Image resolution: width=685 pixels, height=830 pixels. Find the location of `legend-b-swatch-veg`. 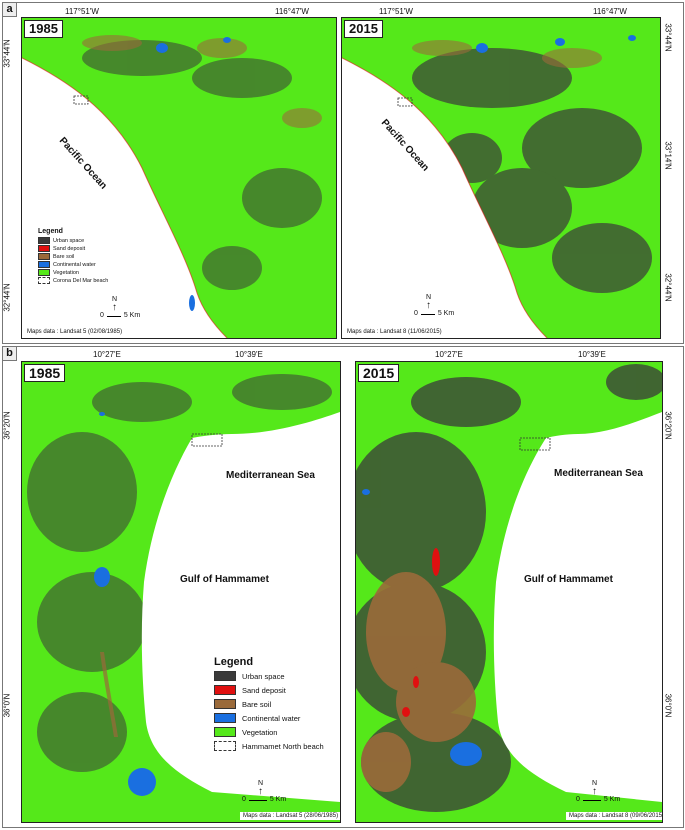

legend-b-swatch-veg is located at coordinates (225, 732).